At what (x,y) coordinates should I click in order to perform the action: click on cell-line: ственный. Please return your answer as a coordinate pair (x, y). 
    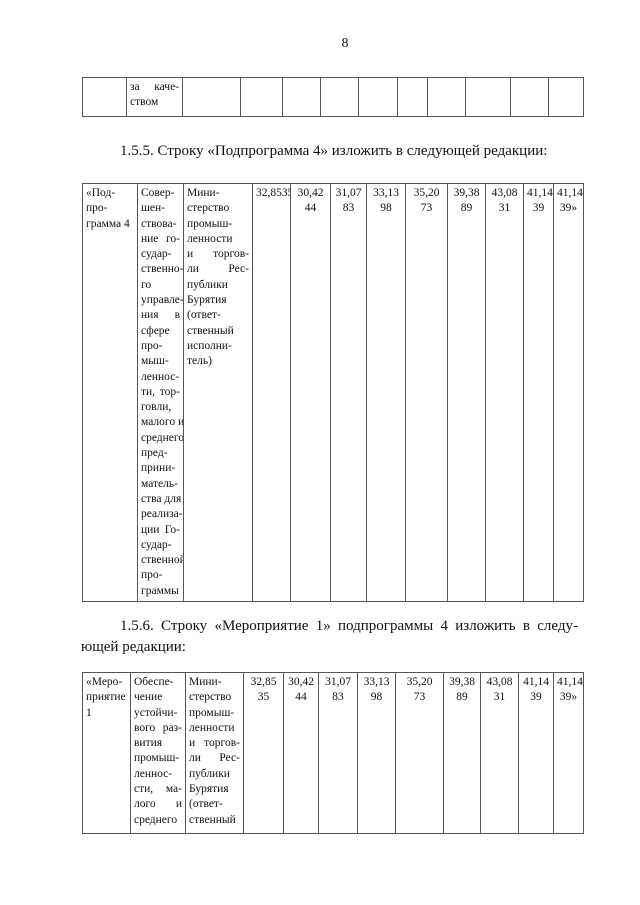
    Looking at the image, I should click on (212, 819).